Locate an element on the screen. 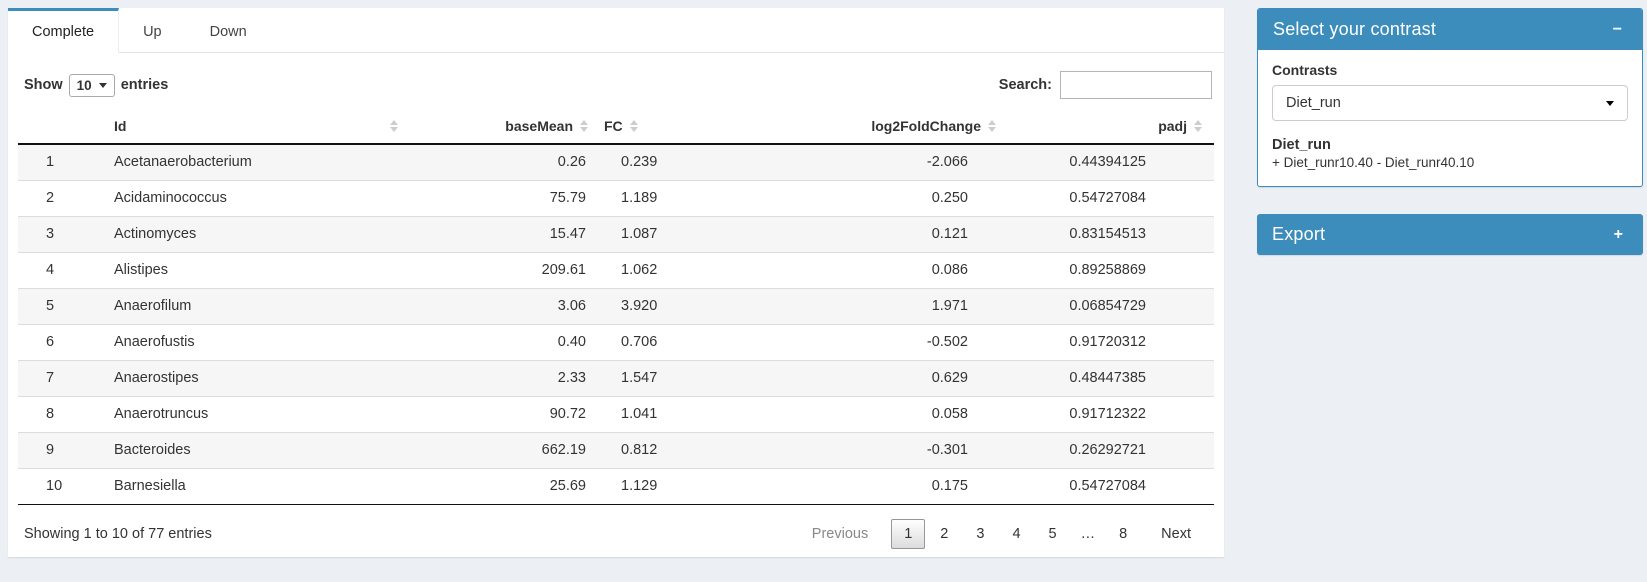  search-input is located at coordinates (1136, 85).